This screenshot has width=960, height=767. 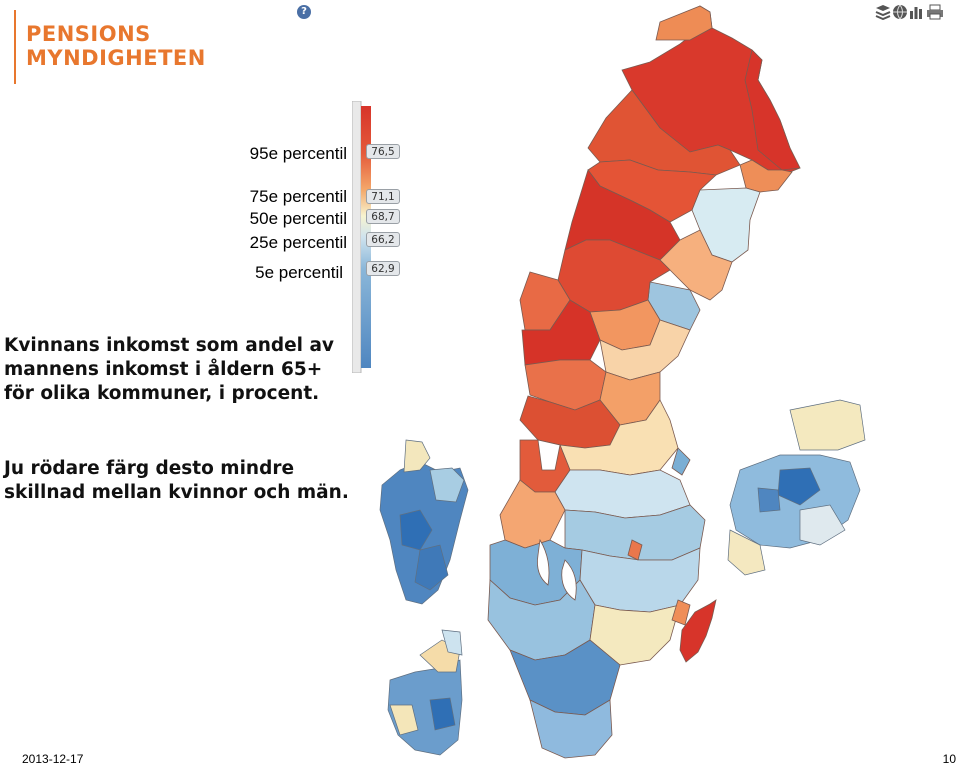 I want to click on inset-stockholm, so click(x=796, y=487).